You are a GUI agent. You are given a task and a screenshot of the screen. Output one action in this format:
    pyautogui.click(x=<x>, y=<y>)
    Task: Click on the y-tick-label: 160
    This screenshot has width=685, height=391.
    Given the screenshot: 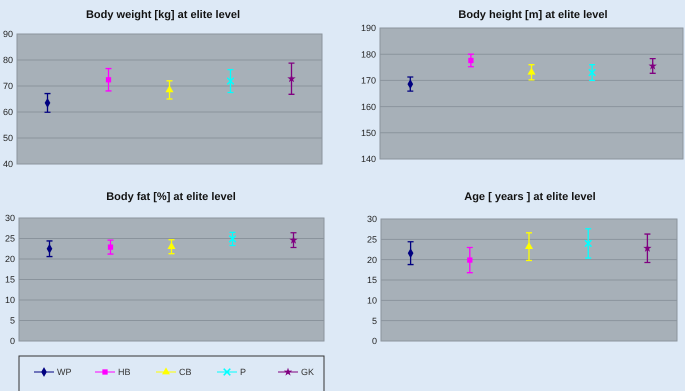 What is the action you would take?
    pyautogui.click(x=368, y=107)
    